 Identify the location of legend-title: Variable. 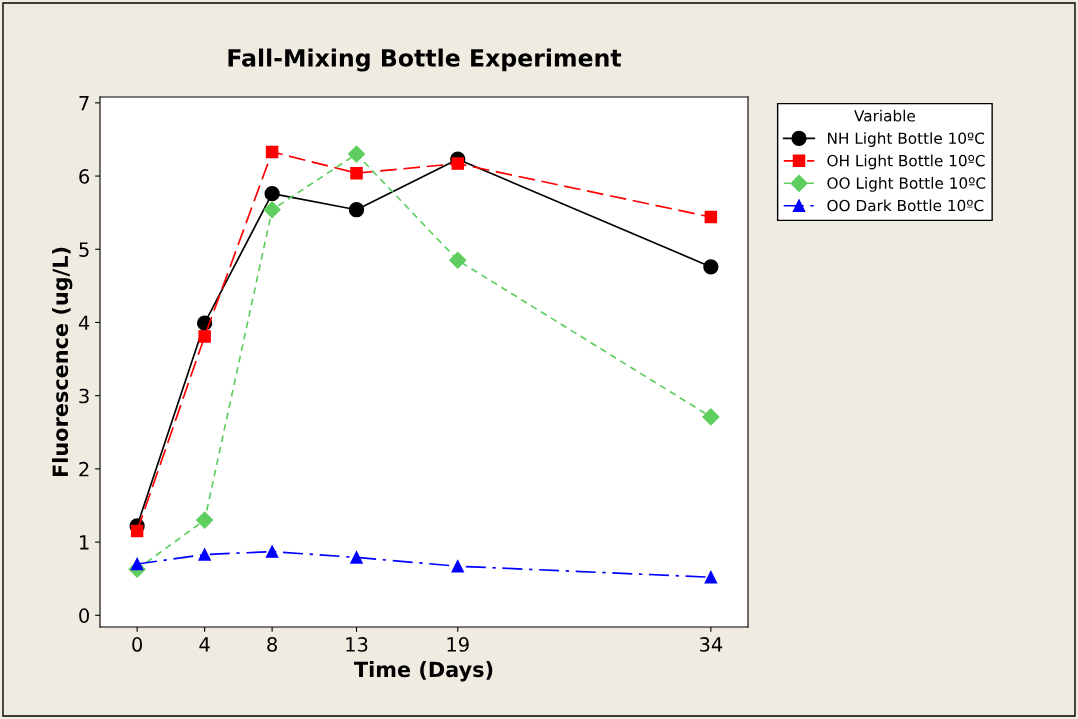
(885, 115).